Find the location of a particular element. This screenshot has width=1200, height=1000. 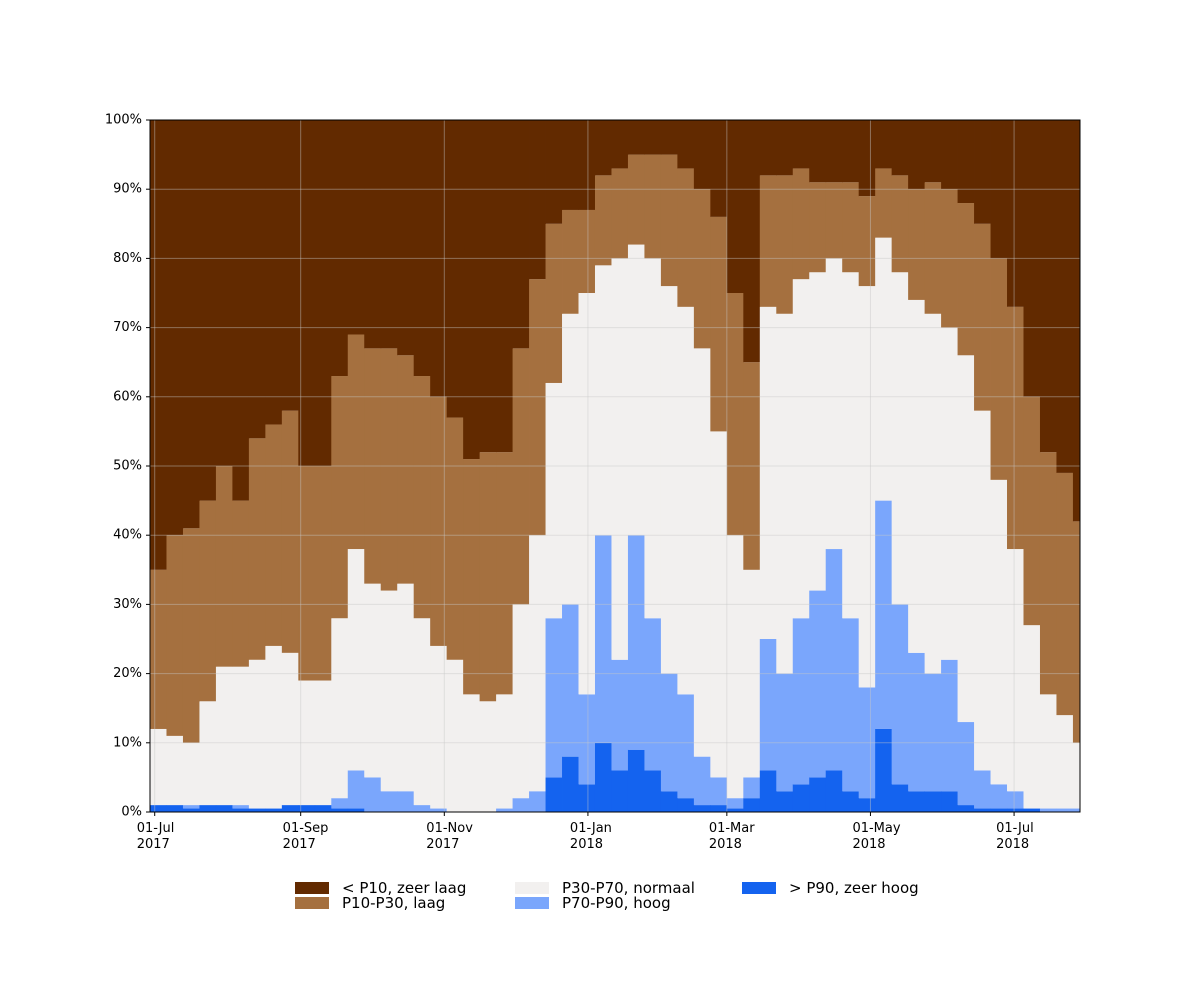

y-tick-label: 0% is located at coordinates (131, 812).